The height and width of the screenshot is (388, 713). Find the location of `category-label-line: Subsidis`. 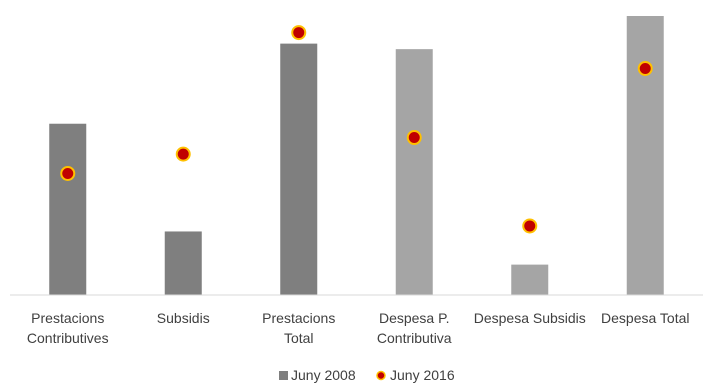

category-label-line: Subsidis is located at coordinates (183, 318).